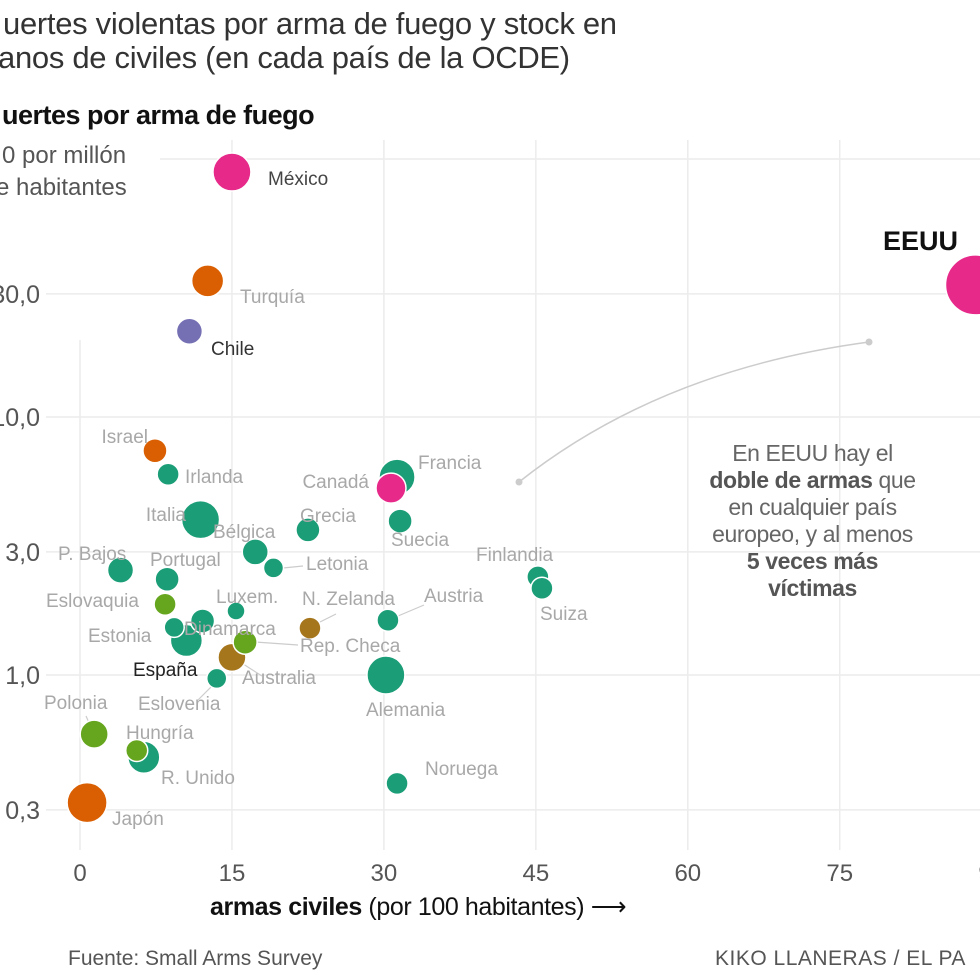 The image size is (980, 980). I want to click on point-label: R. Unido, so click(198, 778).